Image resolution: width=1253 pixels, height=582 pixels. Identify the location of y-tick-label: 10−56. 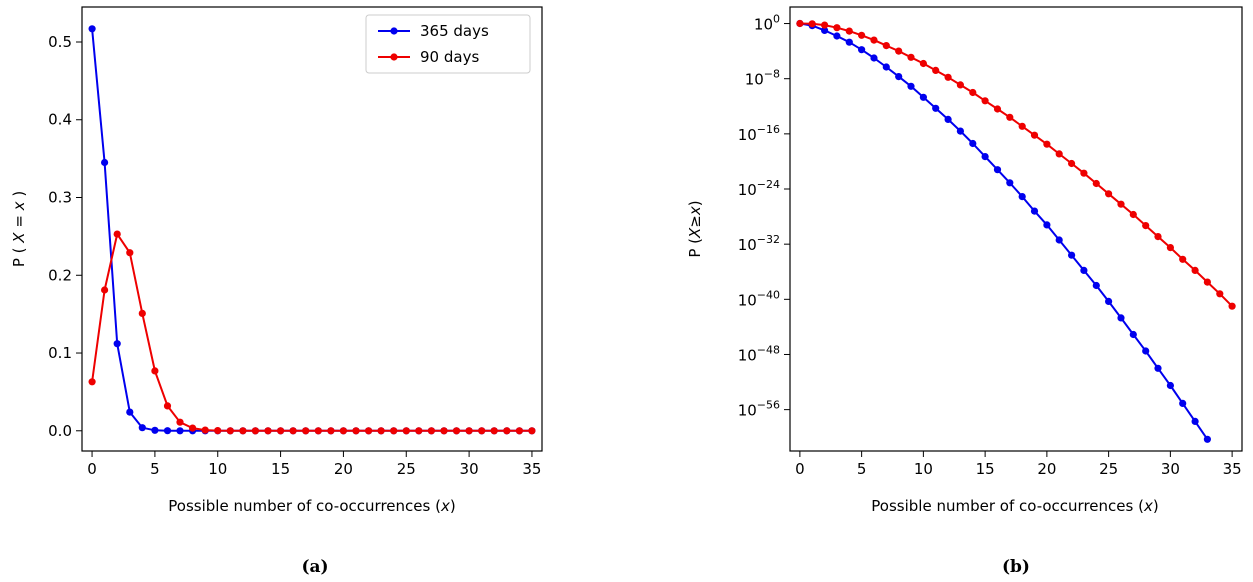
(759, 409).